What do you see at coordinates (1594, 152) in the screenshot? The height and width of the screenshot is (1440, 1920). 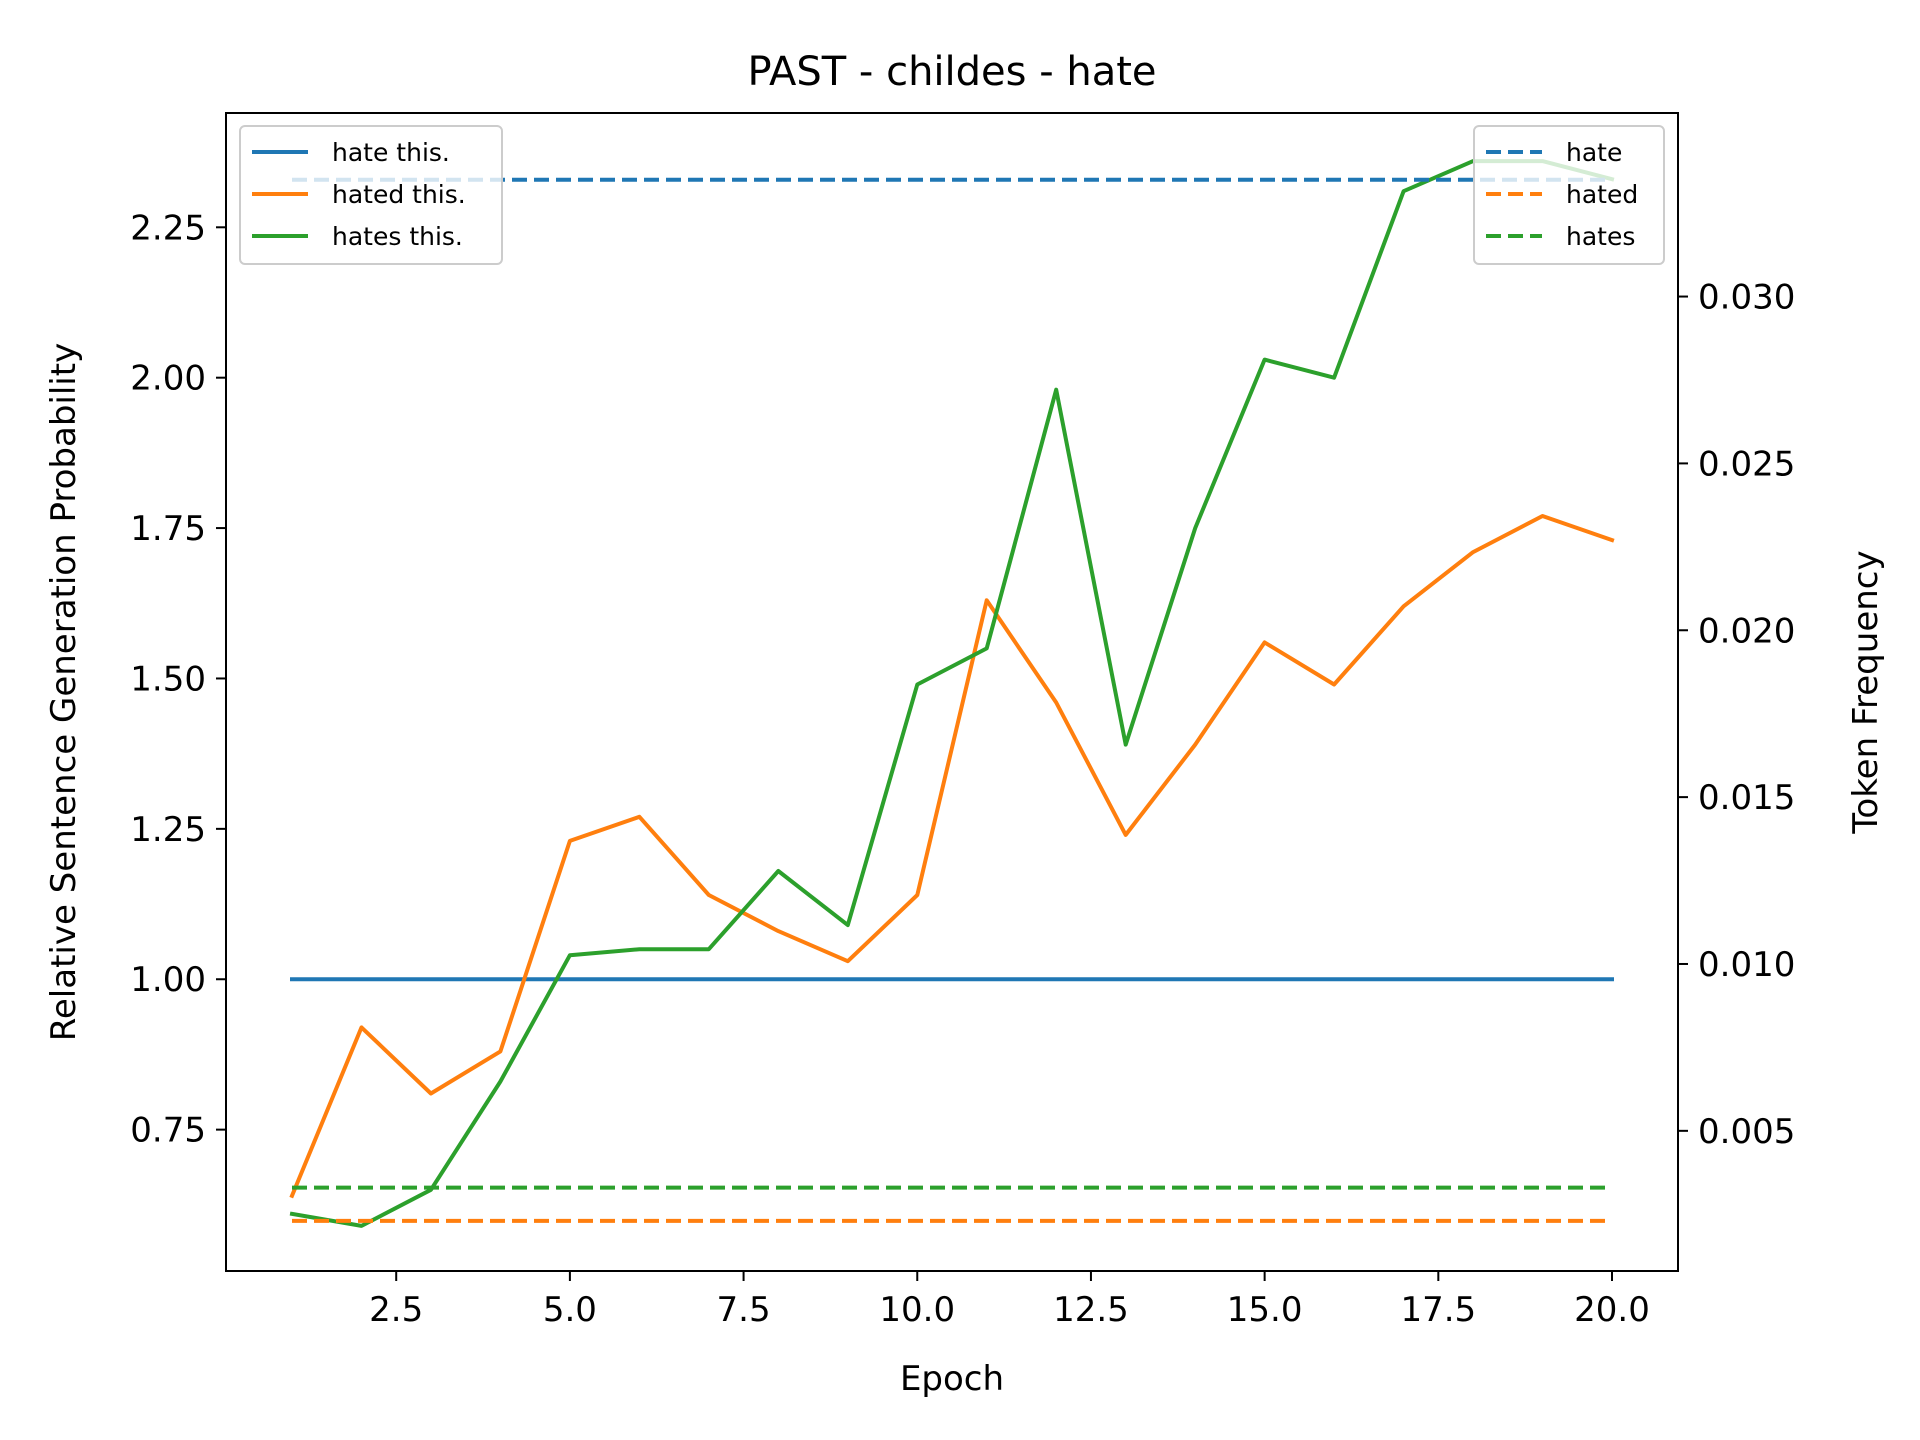 I see `legend-label: hate` at bounding box center [1594, 152].